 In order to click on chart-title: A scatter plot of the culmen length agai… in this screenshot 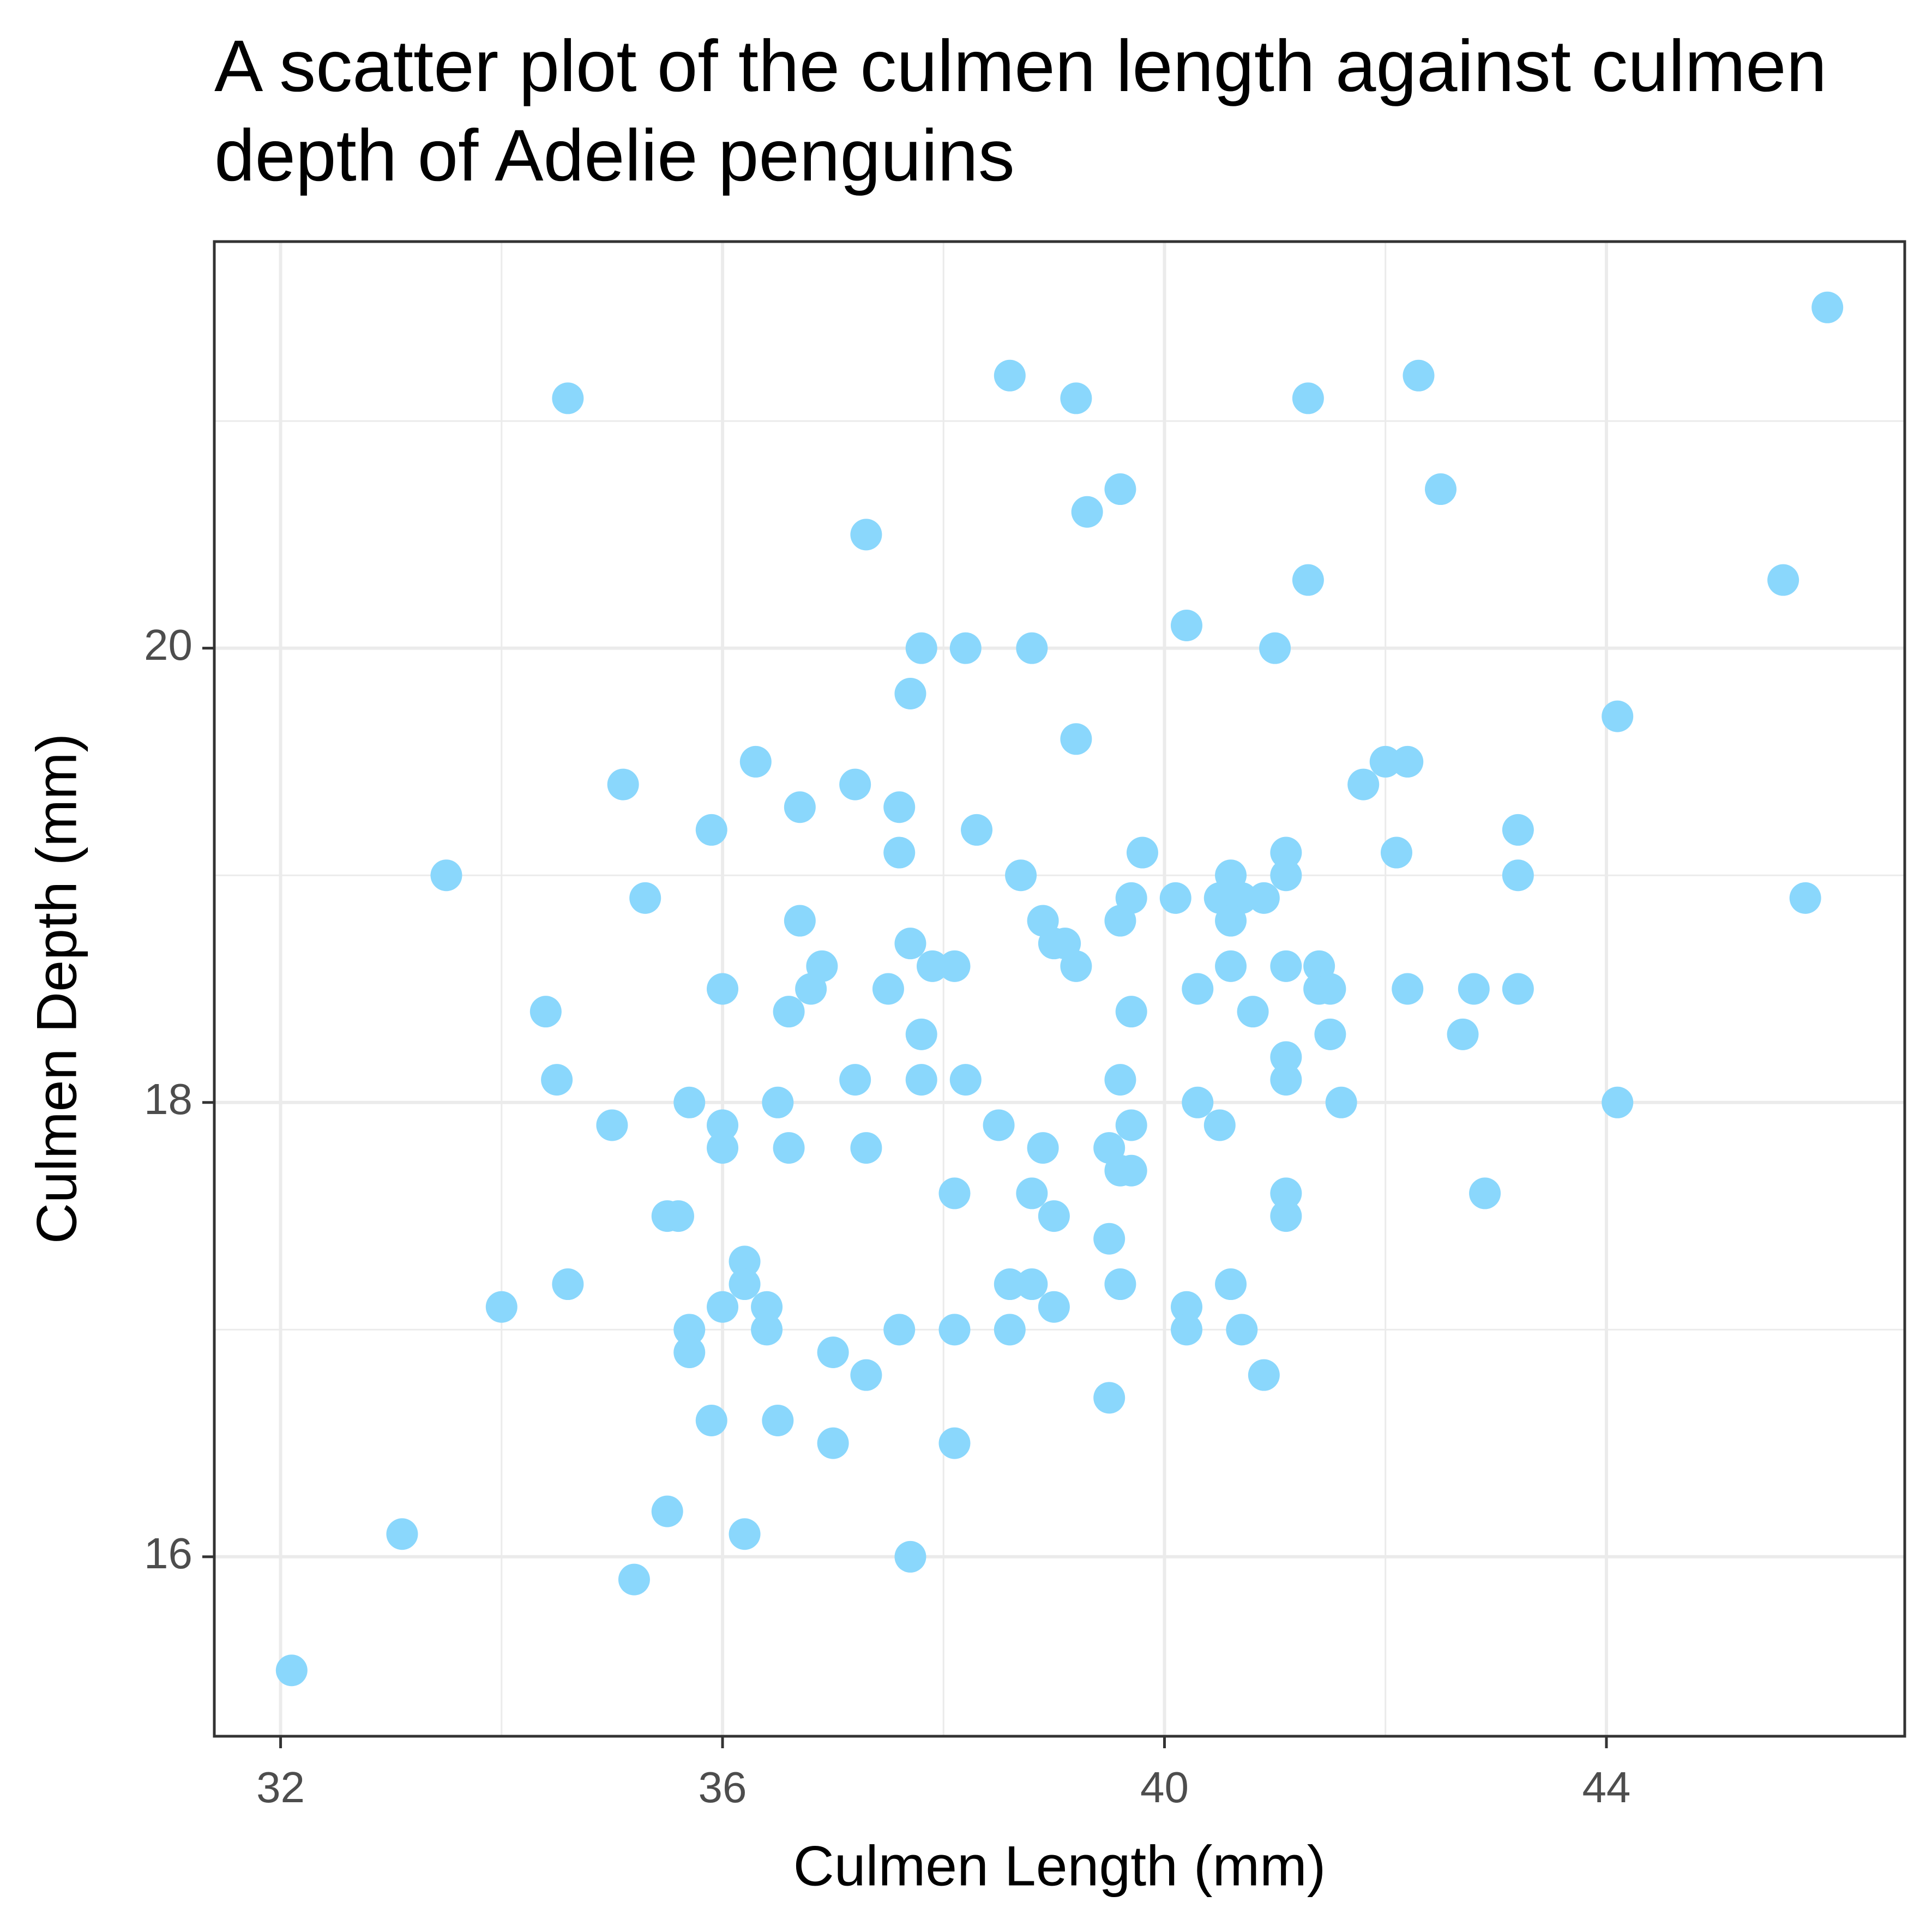, I will do `click(1020, 111)`.